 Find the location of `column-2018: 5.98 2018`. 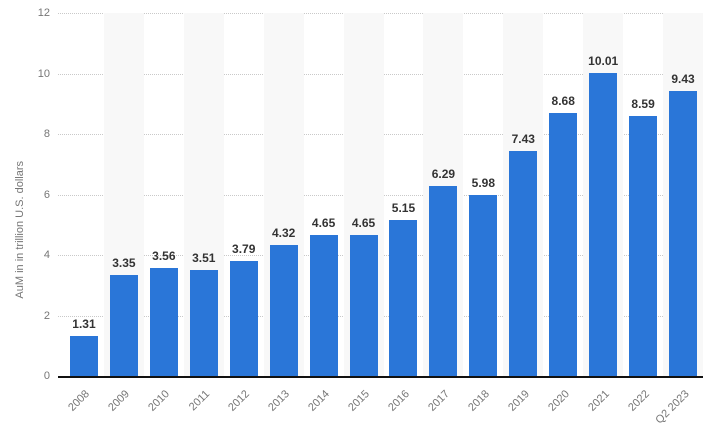

column-2018: 5.98 2018 is located at coordinates (483, 213).